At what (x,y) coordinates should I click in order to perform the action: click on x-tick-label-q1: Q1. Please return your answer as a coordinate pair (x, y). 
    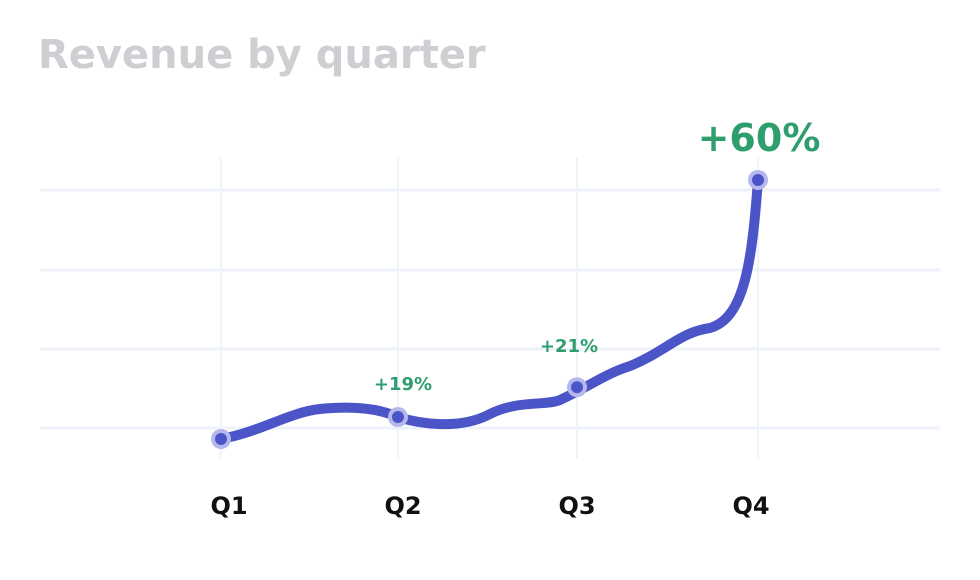
    Looking at the image, I should click on (228, 506).